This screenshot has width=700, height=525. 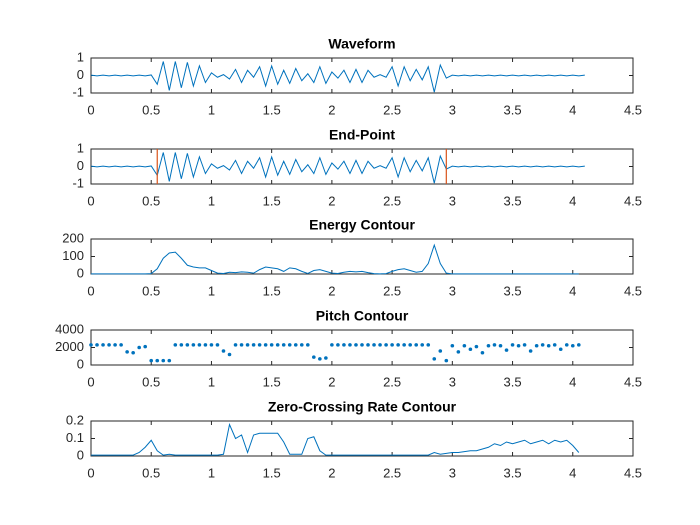 I want to click on x-tick-label: 4.5, so click(x=633, y=381).